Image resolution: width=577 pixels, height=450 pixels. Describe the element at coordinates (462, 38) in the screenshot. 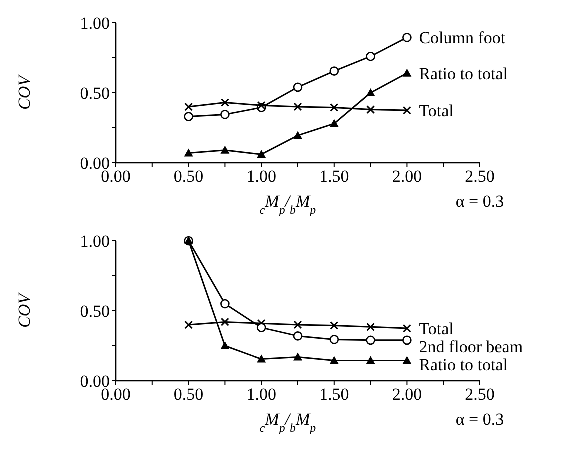

I see `series-label: Column foot` at that location.